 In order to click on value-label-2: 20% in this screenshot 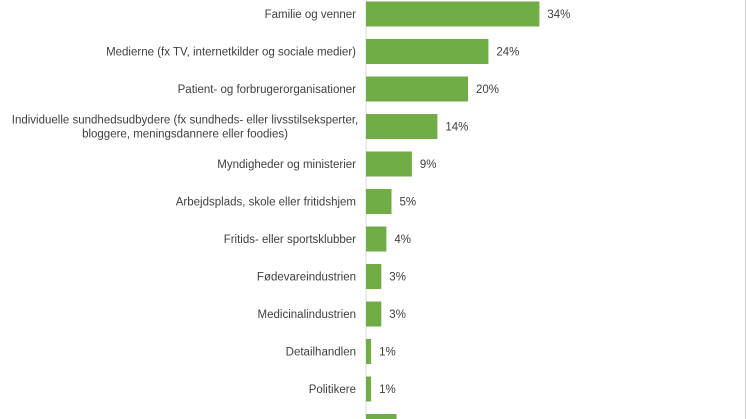, I will do `click(487, 90)`.